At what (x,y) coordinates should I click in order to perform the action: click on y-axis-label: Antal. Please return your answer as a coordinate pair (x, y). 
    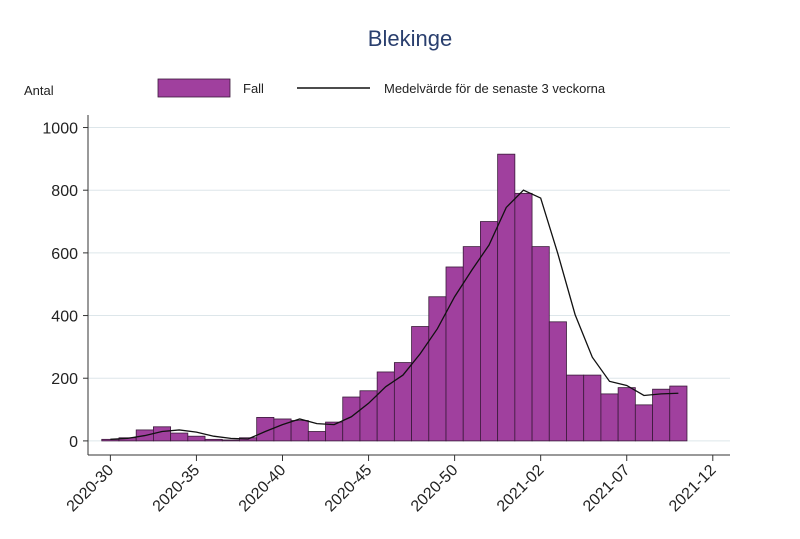
    Looking at the image, I should click on (39, 90).